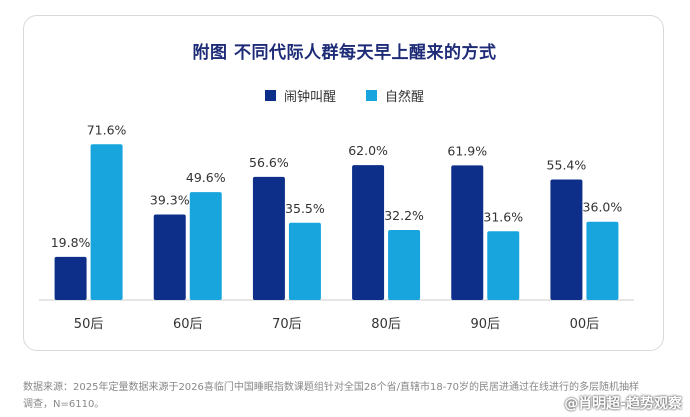 This screenshot has width=690, height=417. Describe the element at coordinates (287, 324) in the screenshot. I see `x-tick-label-2: 70后` at that location.